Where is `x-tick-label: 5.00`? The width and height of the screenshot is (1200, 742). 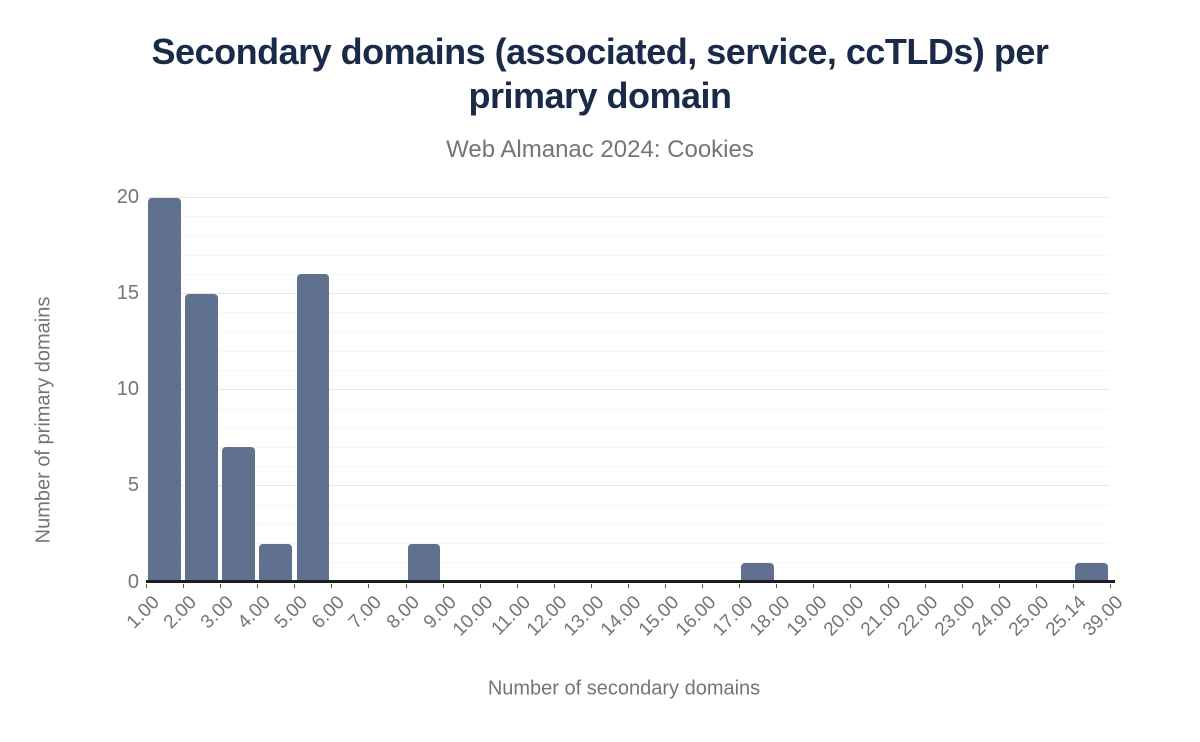
x-tick-label: 5.00 is located at coordinates (292, 613).